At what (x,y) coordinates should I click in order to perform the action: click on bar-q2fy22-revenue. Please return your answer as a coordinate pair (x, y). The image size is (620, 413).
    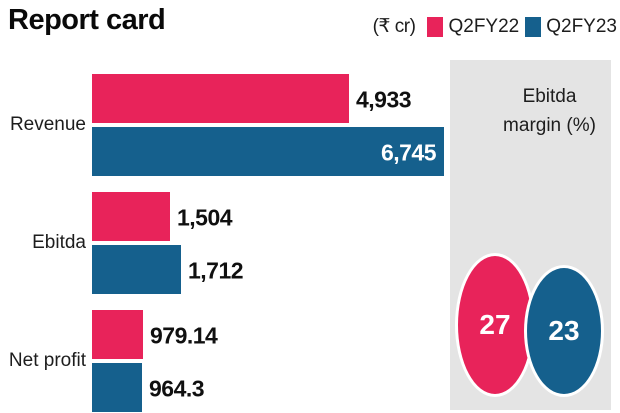
    Looking at the image, I should click on (220, 98).